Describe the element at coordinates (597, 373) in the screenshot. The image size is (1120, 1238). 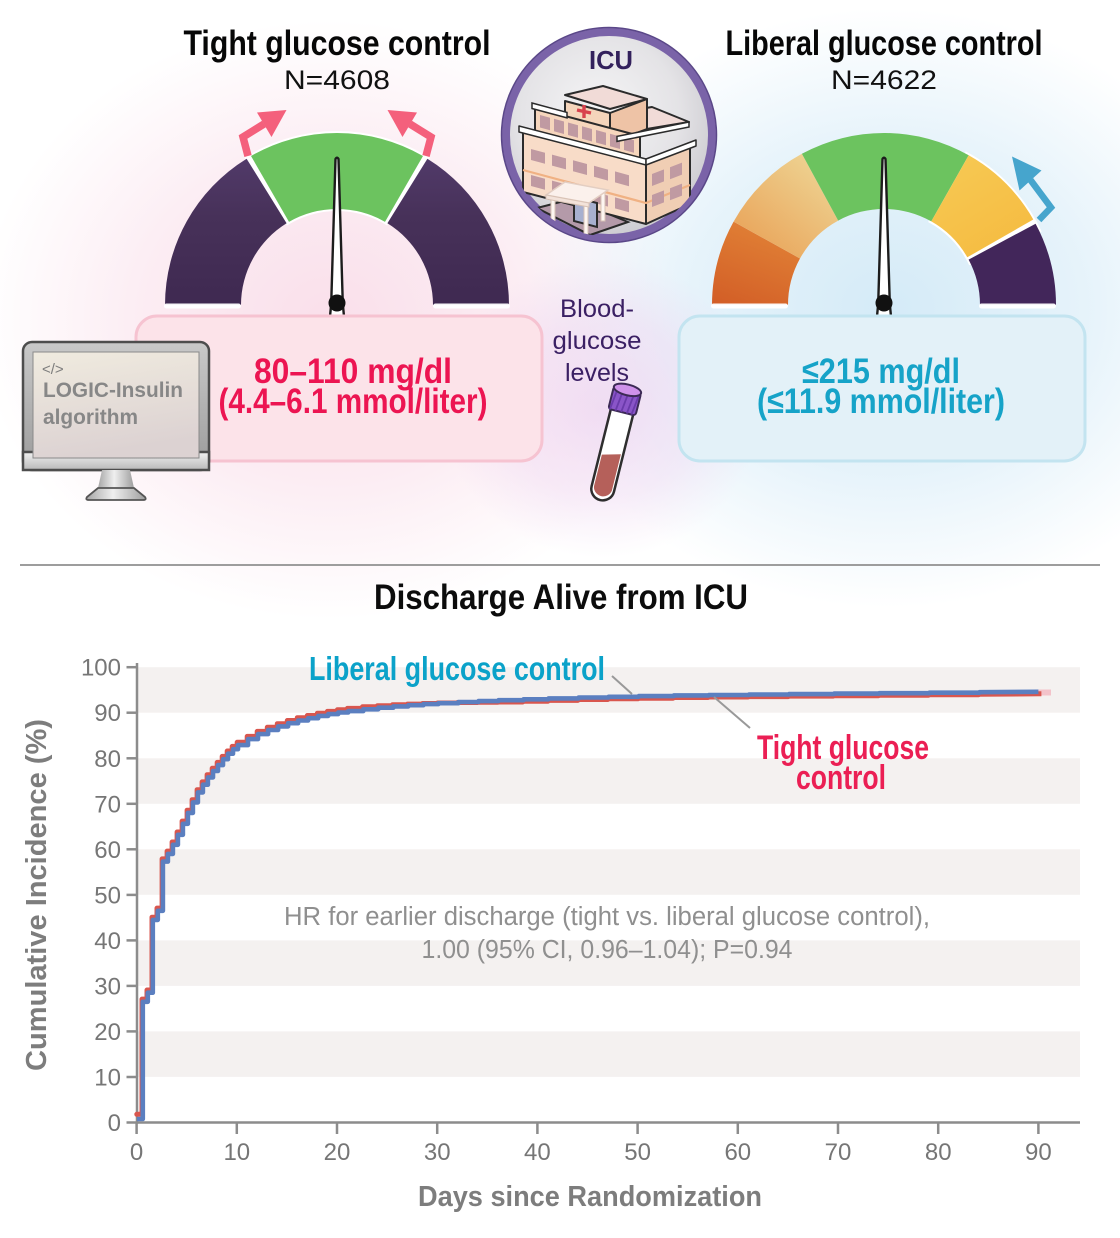
I see `svg-text: levels` at that location.